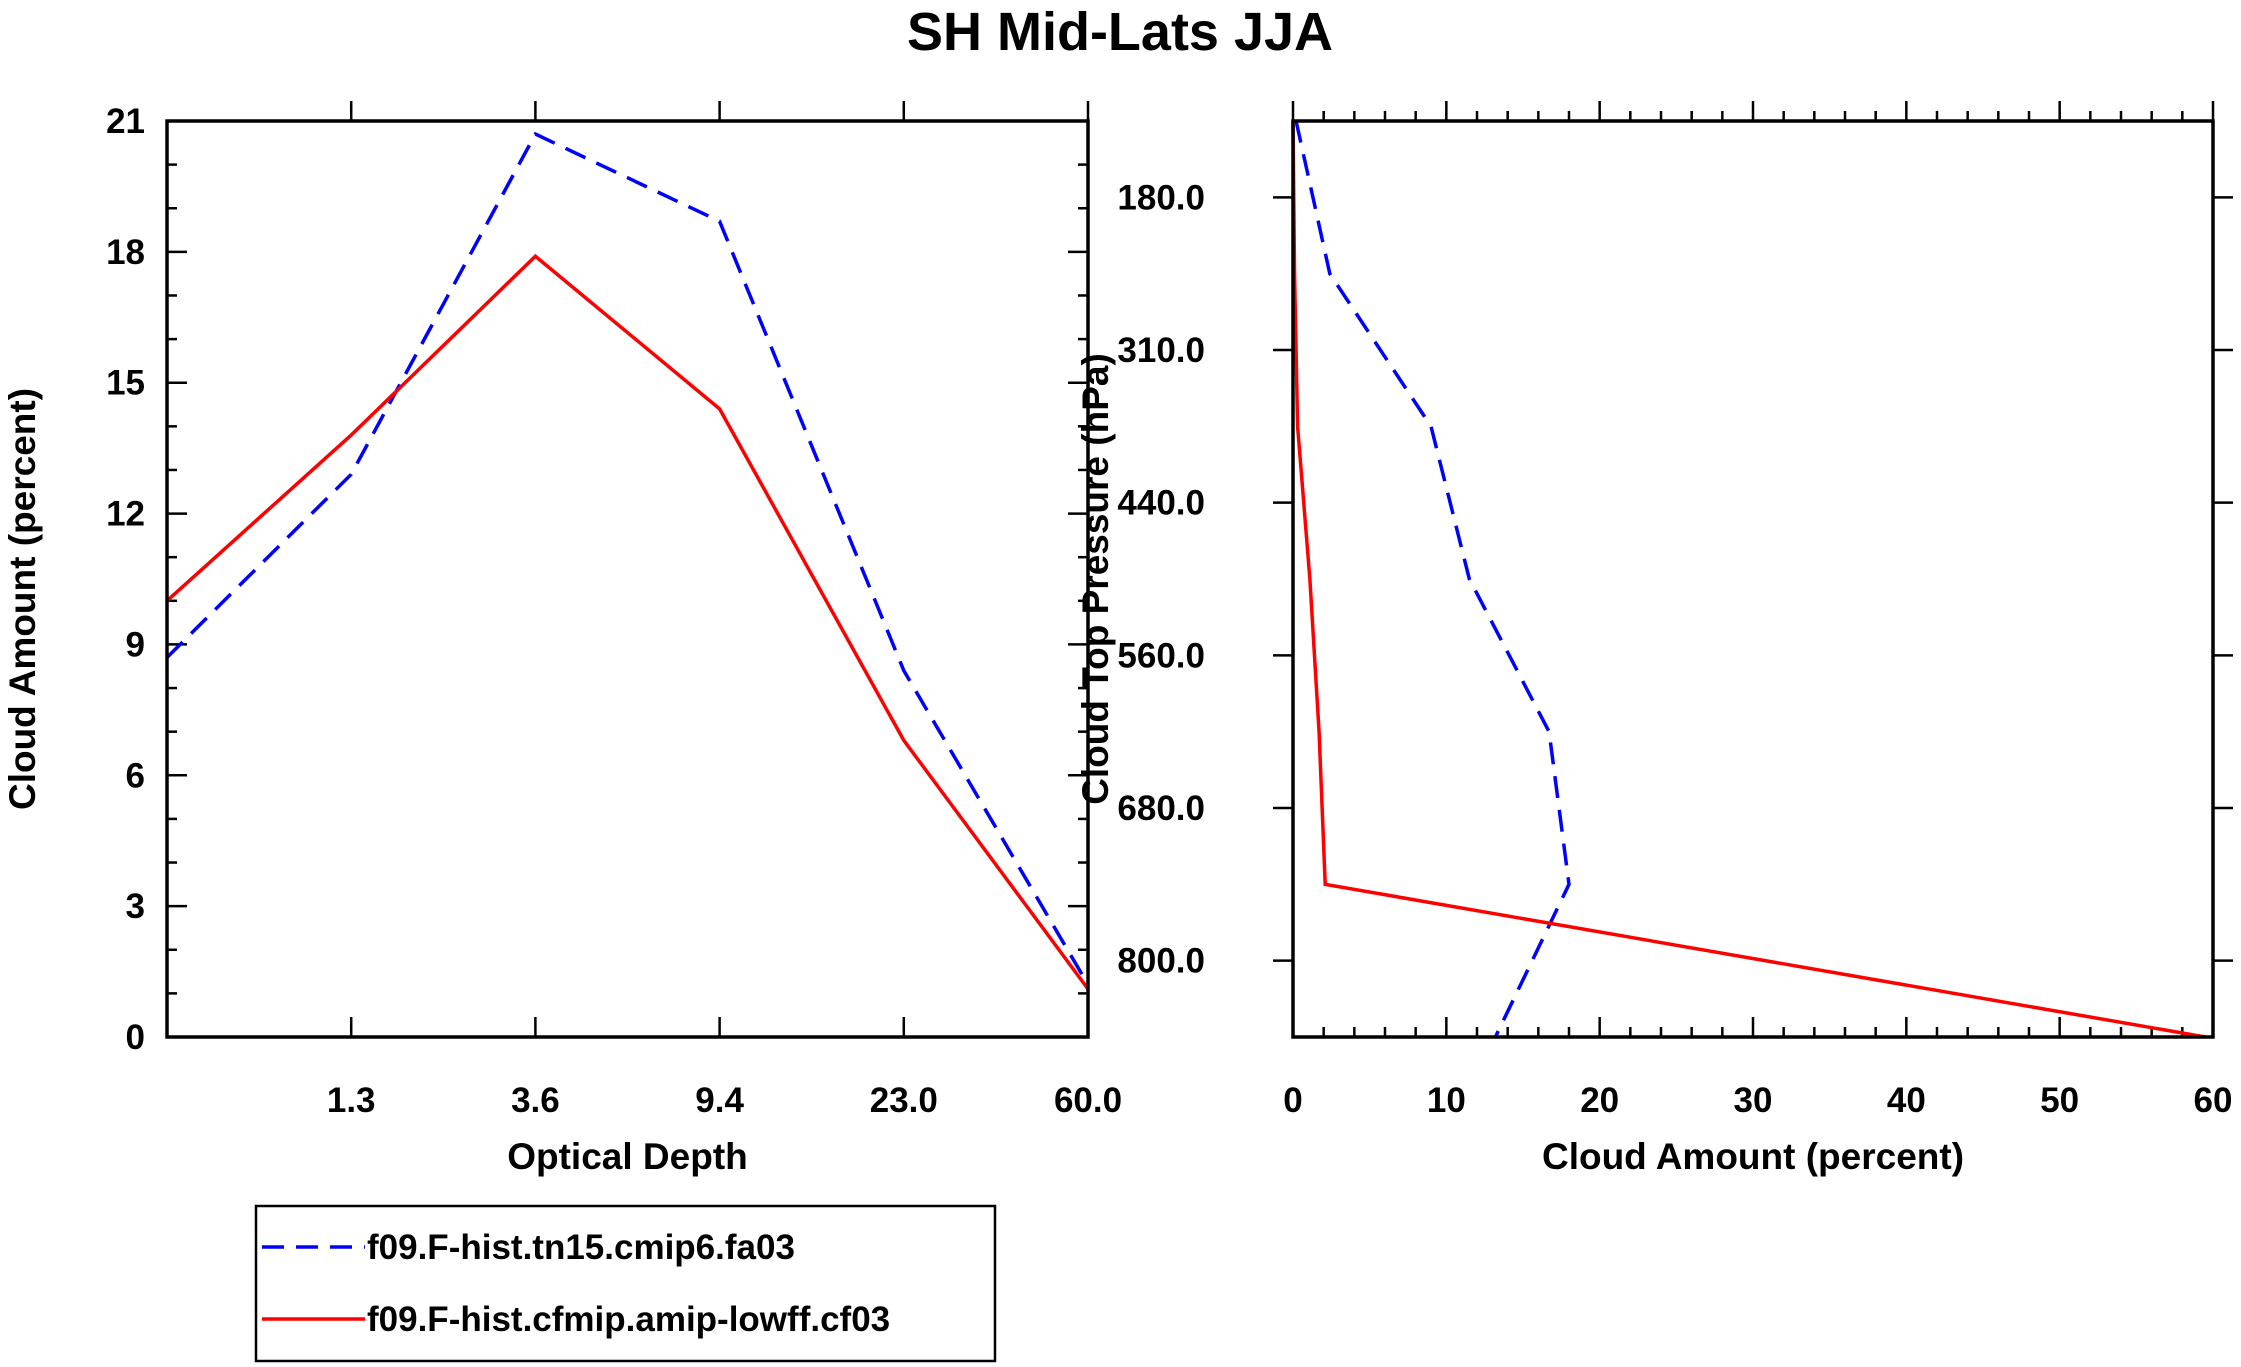  What do you see at coordinates (535, 1100) in the screenshot?
I see `left-x-tick-label: 3.6` at bounding box center [535, 1100].